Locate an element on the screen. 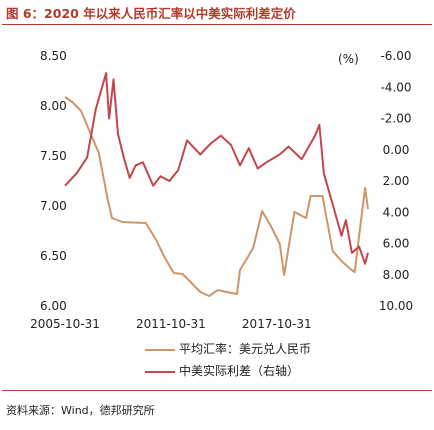 The image size is (434, 430). right-tick-label: -2.00 is located at coordinates (395, 119).